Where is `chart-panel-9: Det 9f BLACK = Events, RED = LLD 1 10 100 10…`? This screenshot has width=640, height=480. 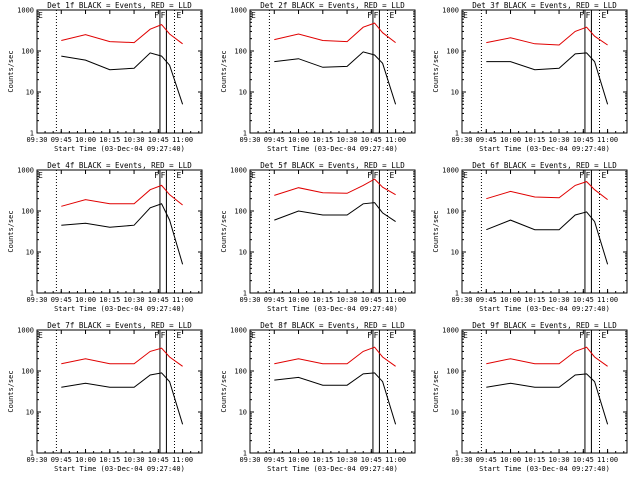 chart-panel-9: Det 9f BLACK = Events, RED = LLD 1 10 100 10… is located at coordinates (530, 397).